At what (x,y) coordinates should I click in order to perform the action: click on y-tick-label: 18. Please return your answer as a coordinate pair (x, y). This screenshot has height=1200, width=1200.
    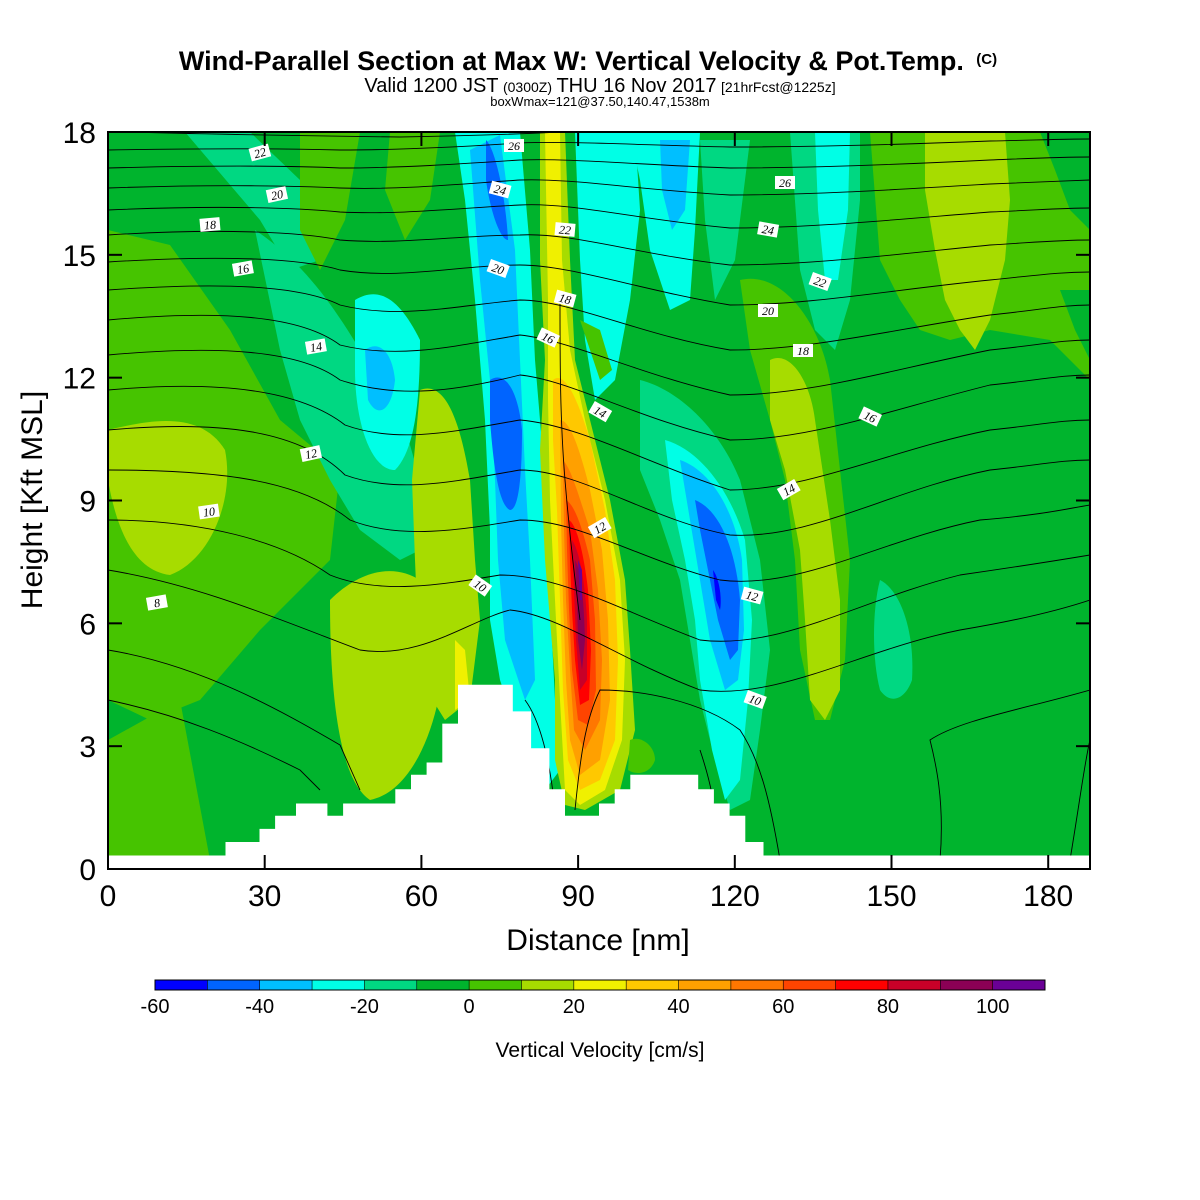
    Looking at the image, I should click on (79, 133).